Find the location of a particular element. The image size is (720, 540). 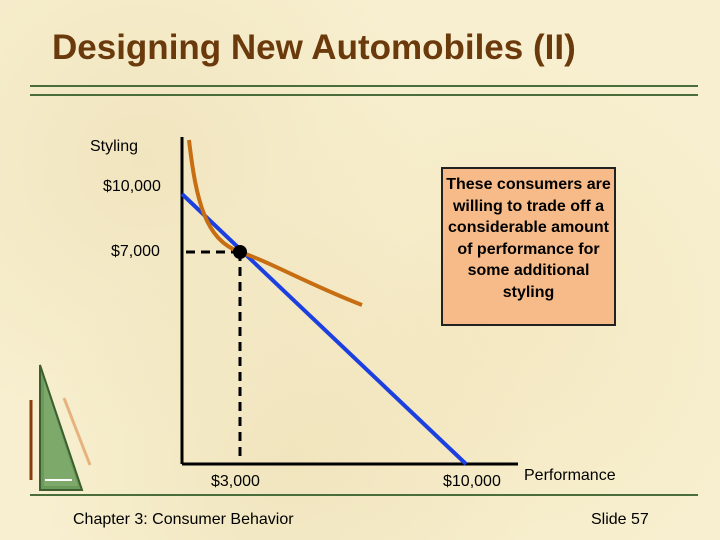

y-tick-label-high: $10,000 is located at coordinates (132, 186).